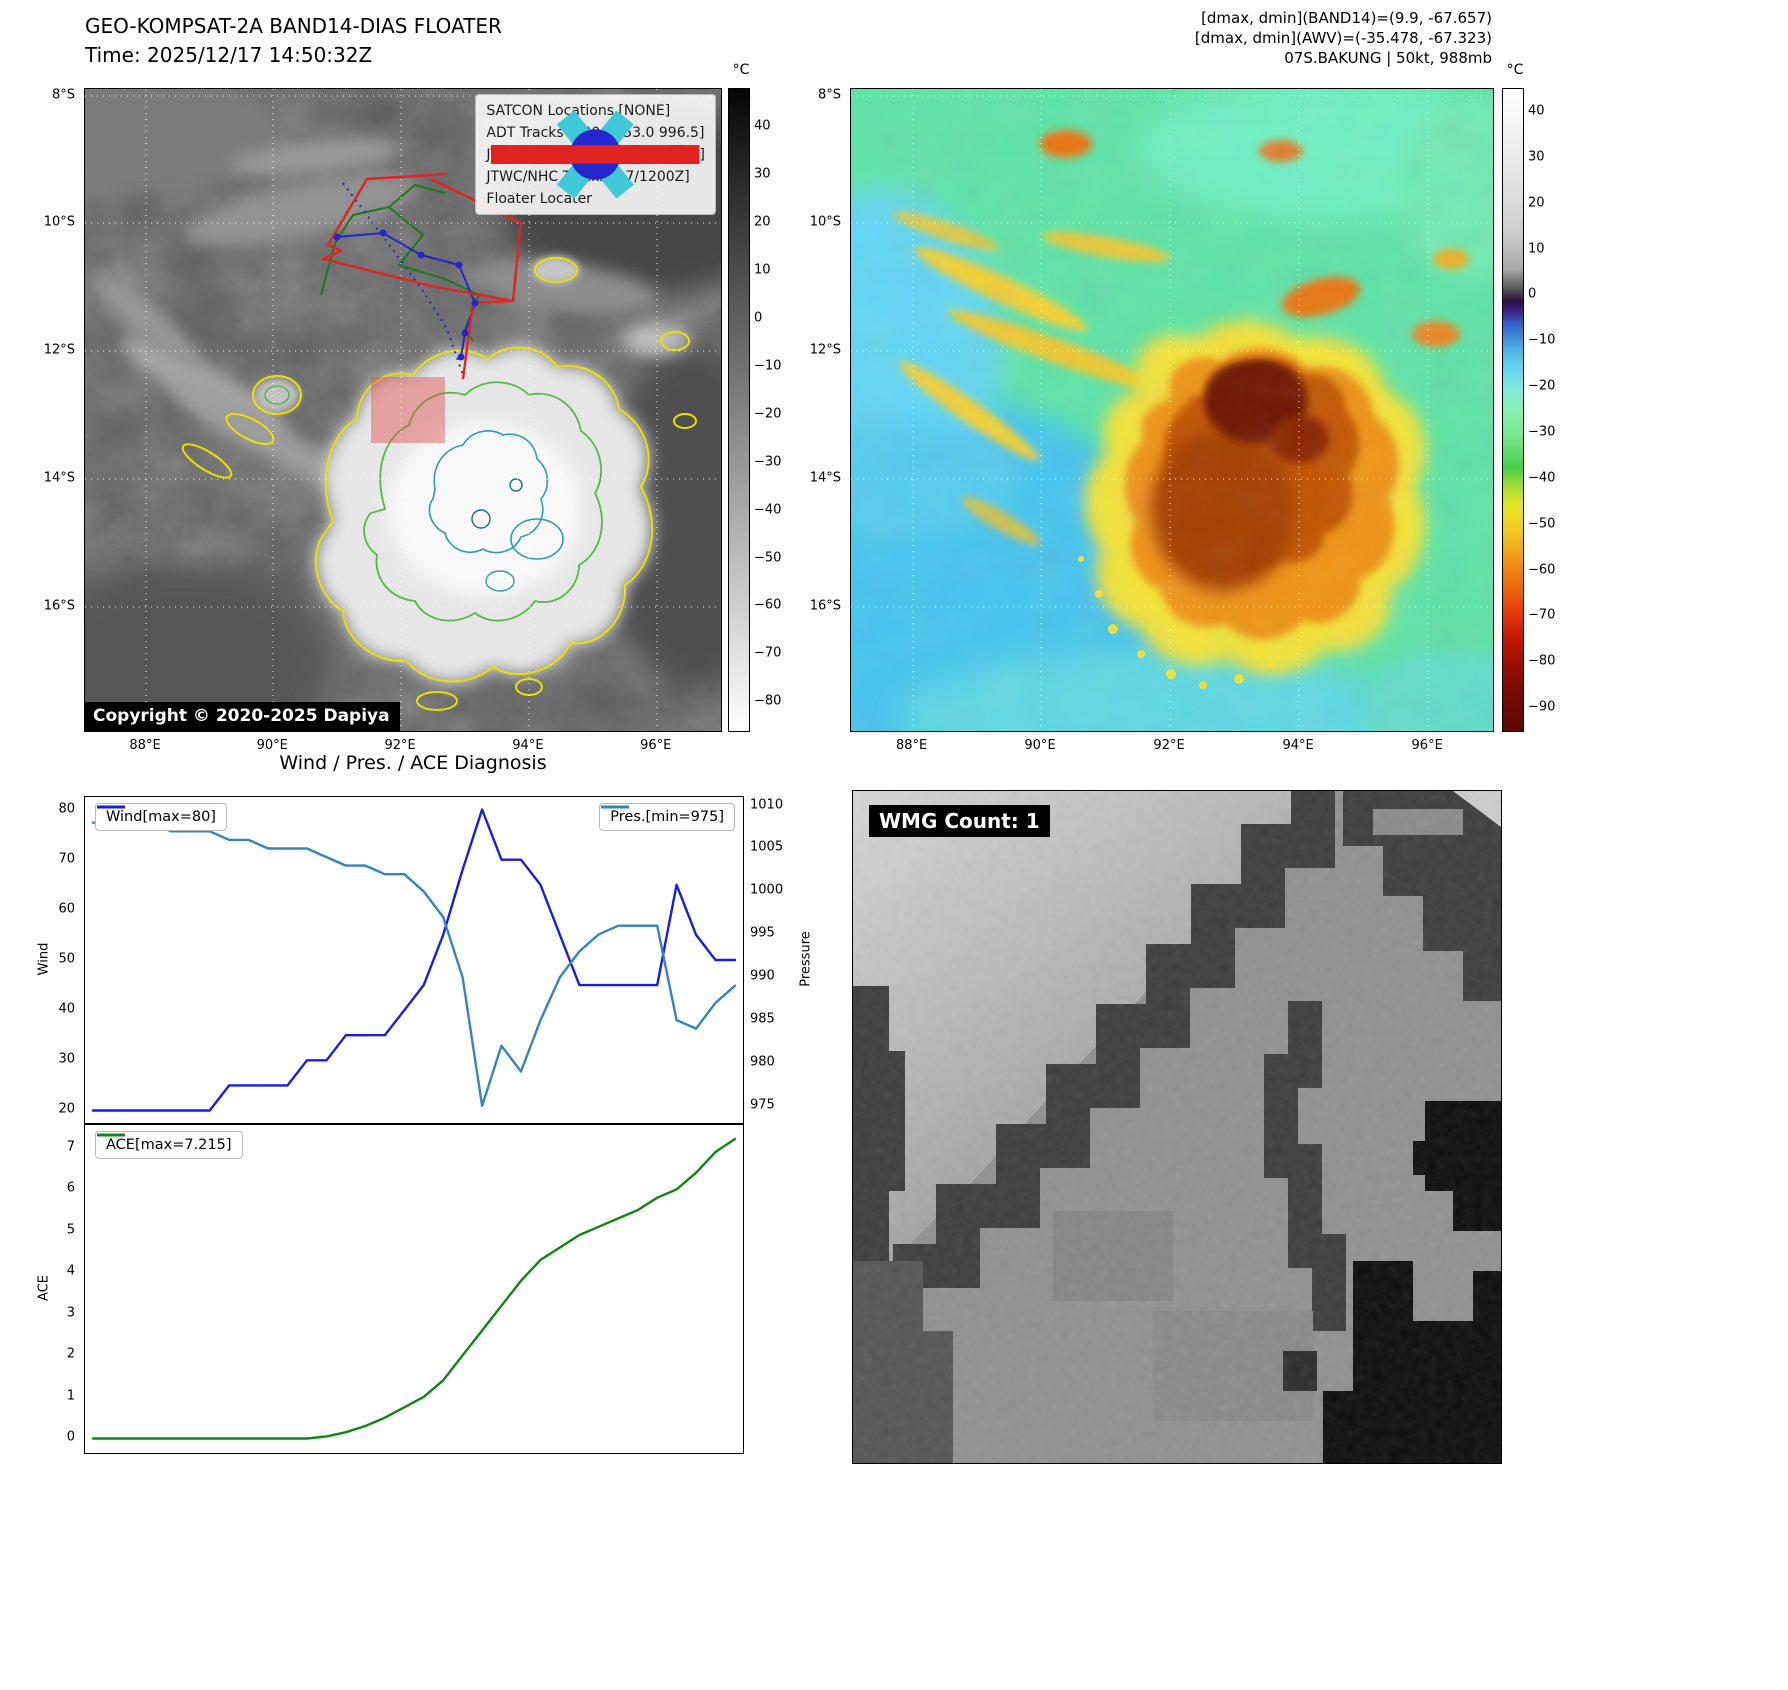 The image size is (1788, 1690). Describe the element at coordinates (739, 410) in the screenshot. I see `band14-colorbar` at that location.